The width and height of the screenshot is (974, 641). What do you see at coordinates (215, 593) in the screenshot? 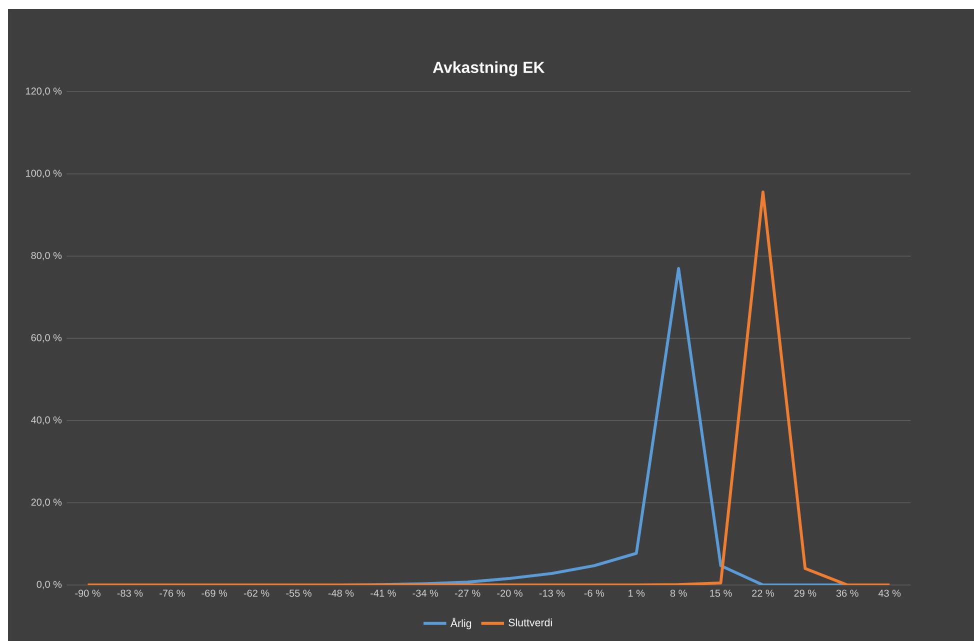
I see `x-tick-label: -69 %` at bounding box center [215, 593].